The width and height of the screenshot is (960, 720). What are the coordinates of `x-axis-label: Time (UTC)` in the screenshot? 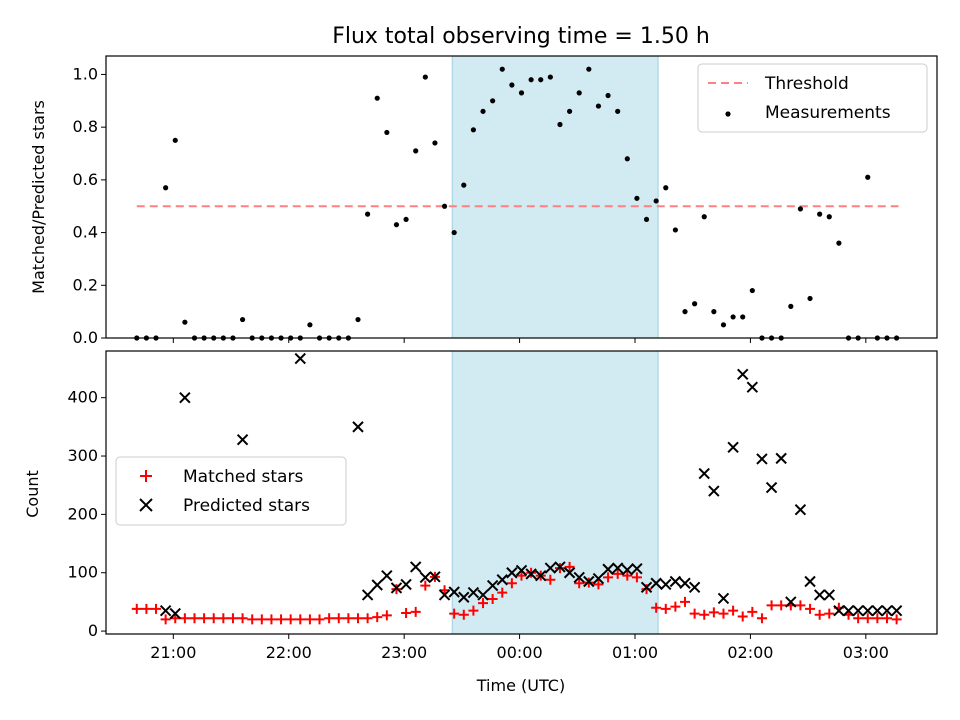 It's located at (520, 685).